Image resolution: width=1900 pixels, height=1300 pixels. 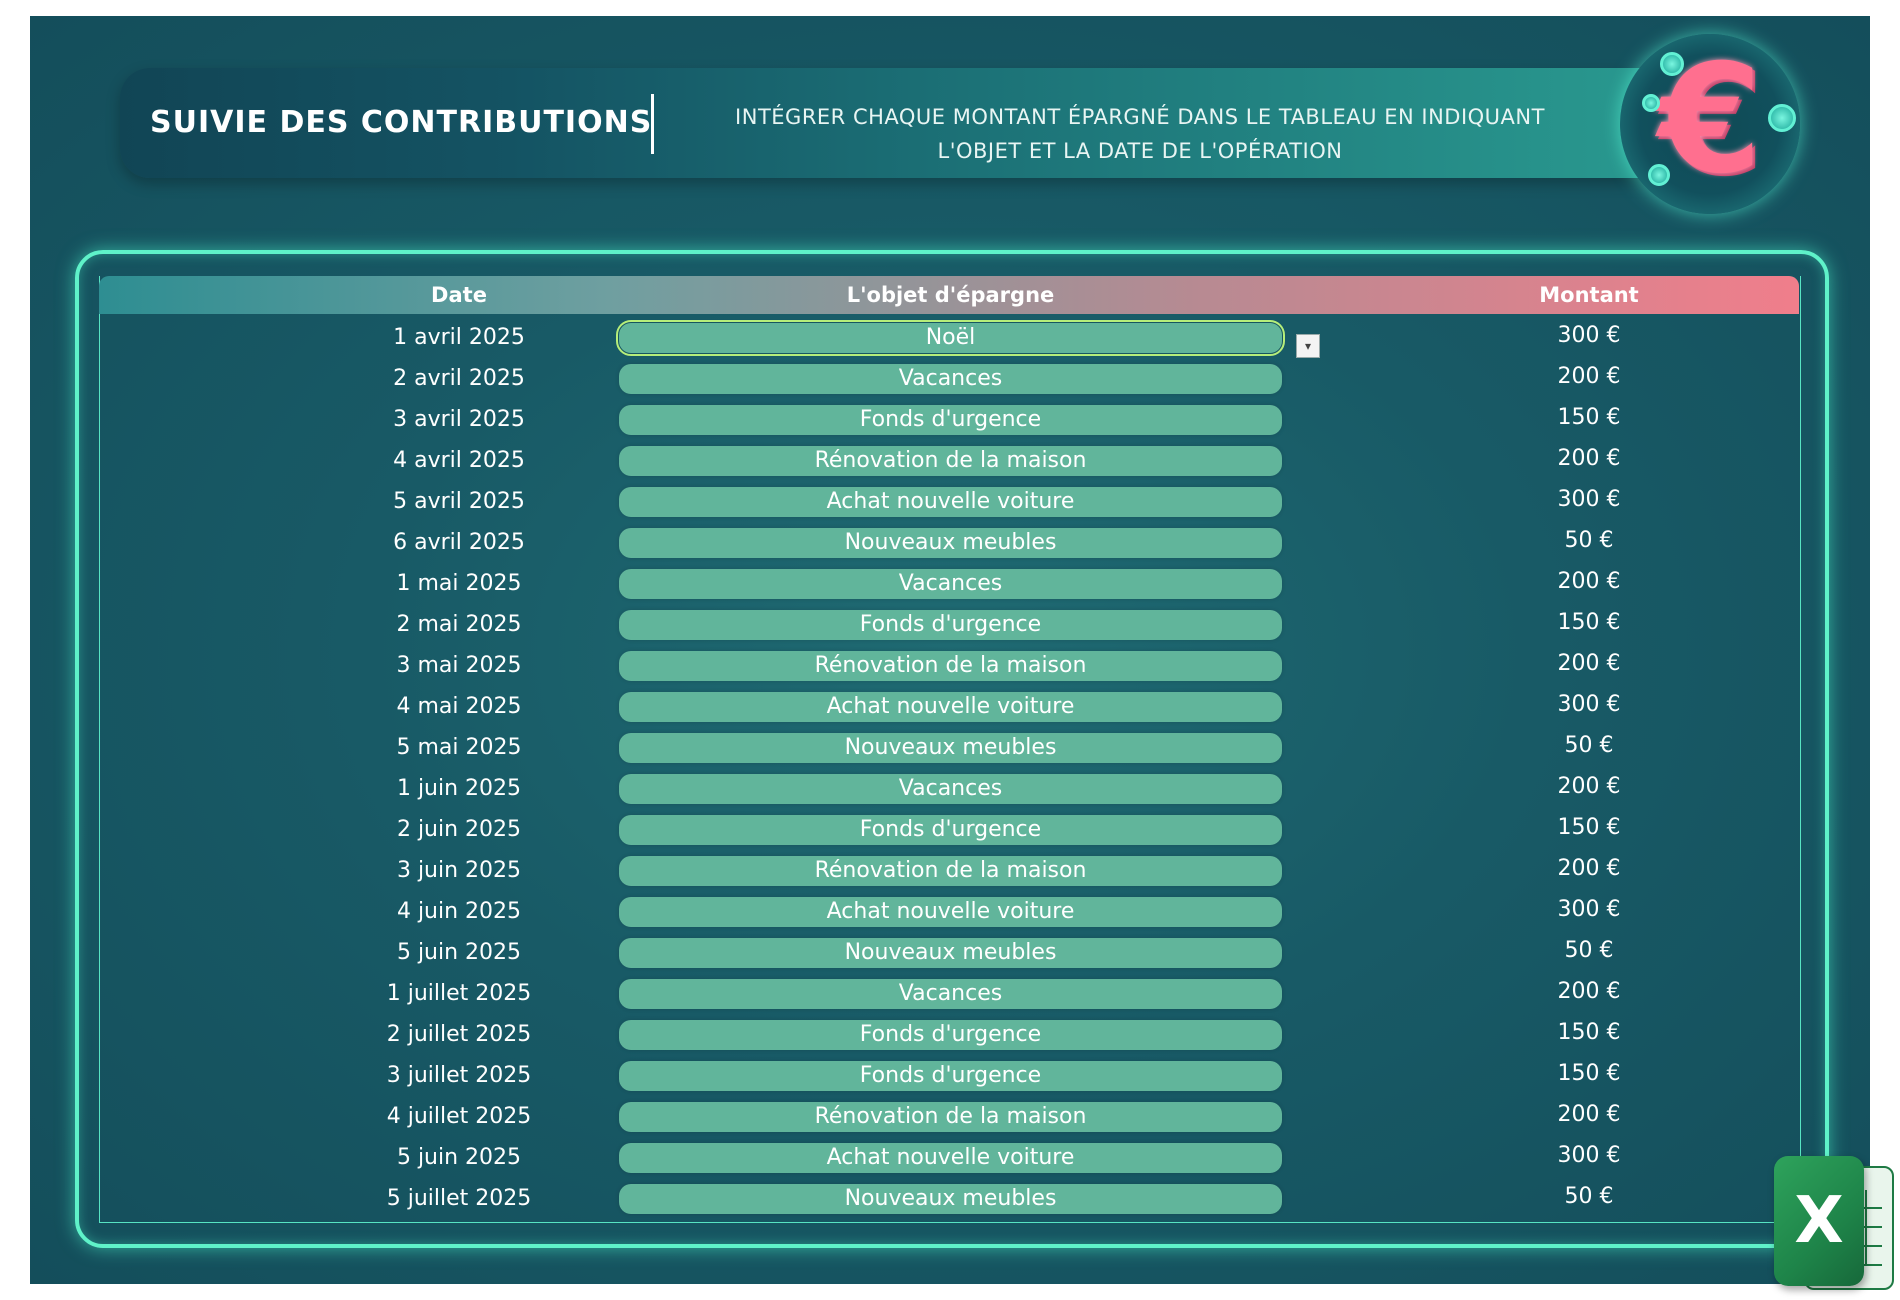 I want to click on cell-date: 2 juillet 2025, so click(x=459, y=1034).